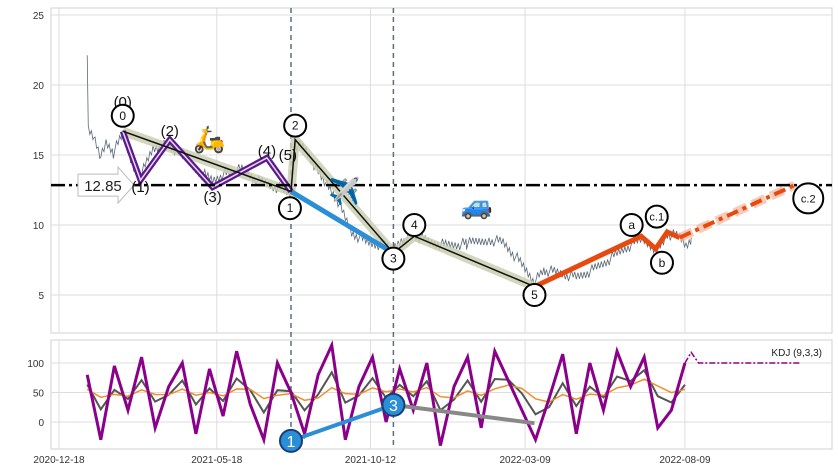 This screenshot has height=471, width=838. I want to click on kdj-blue-segment, so click(342, 423).